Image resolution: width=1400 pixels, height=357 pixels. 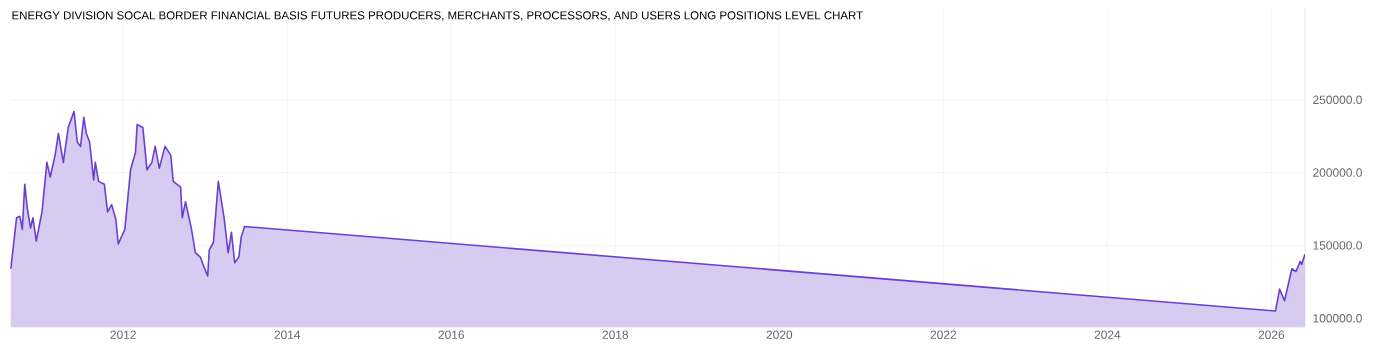 What do you see at coordinates (437, 16) in the screenshot?
I see `chart-title: ENERGY DIVISION SOCAL BORDER FINANCIAL BASIS FUTURES PRODUCERS, MERCHANTS, PROCESSORS, AND USERS LONG POSITIONS LEVEL CHART` at bounding box center [437, 16].